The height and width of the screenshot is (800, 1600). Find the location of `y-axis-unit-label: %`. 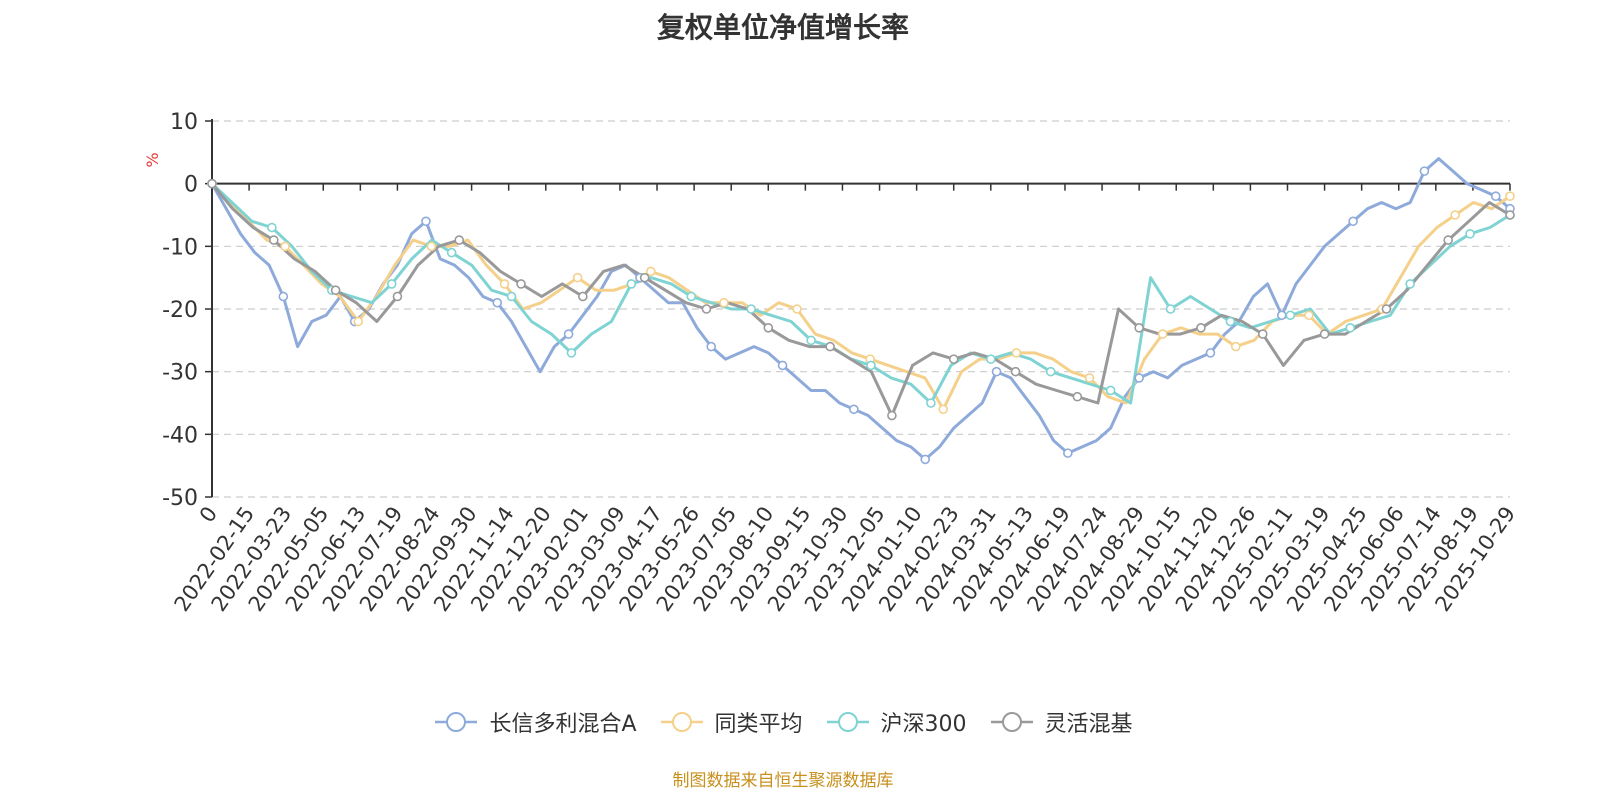

y-axis-unit-label: % is located at coordinates (152, 159).